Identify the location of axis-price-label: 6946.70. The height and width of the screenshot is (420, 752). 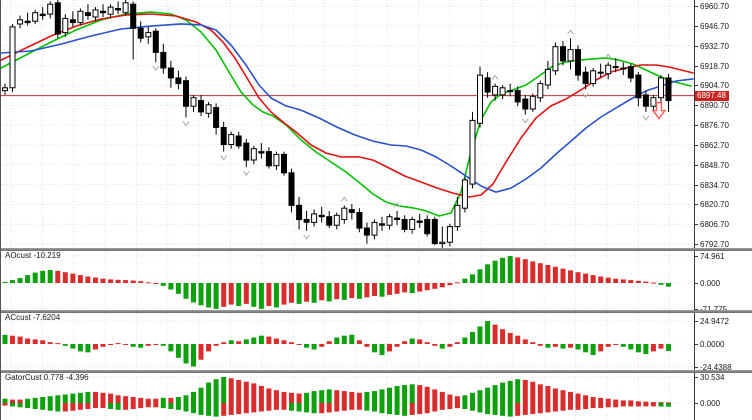
(714, 26).